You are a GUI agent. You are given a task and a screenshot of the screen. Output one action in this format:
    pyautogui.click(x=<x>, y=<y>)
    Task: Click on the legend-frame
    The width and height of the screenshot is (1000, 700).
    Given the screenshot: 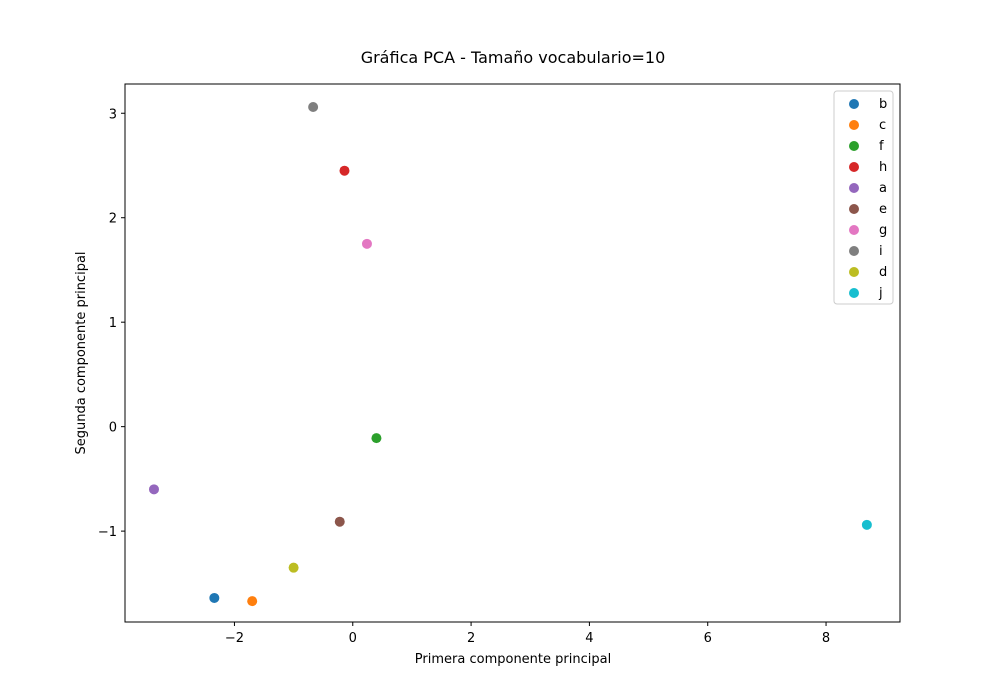 What is the action you would take?
    pyautogui.click(x=863, y=197)
    